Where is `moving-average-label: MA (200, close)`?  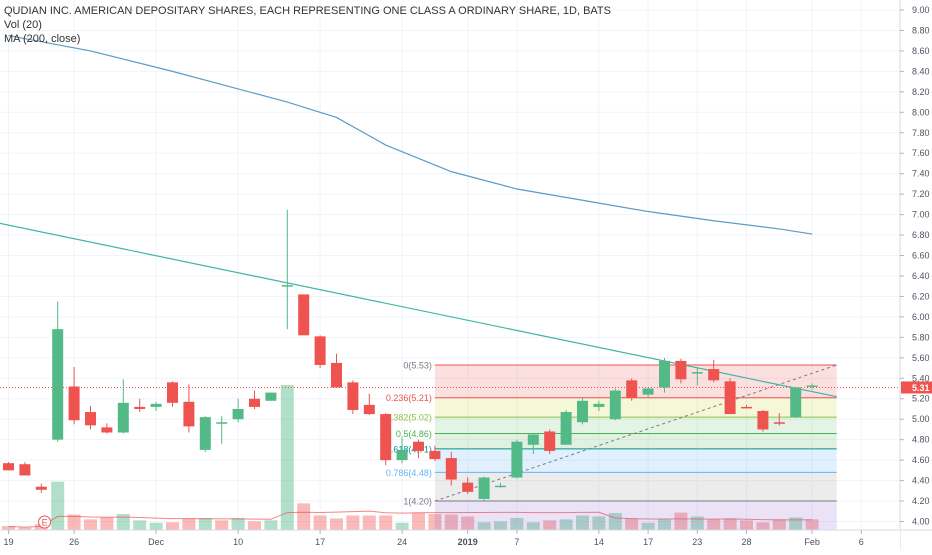
moving-average-label: MA (200, close) is located at coordinates (42, 39).